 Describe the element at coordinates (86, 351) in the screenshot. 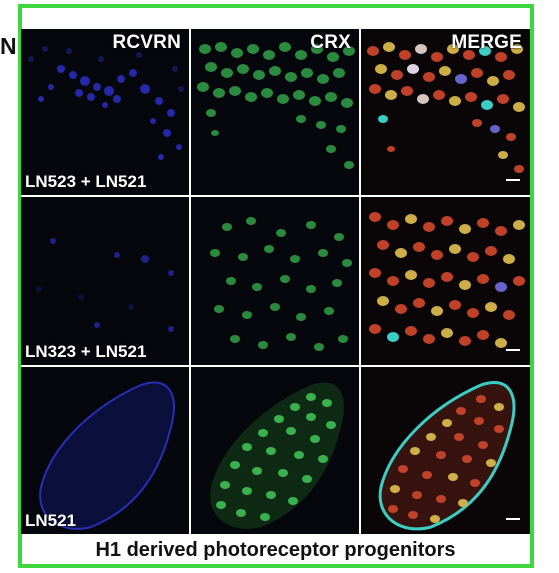

I see `row-label-2: LN323 + LN521` at that location.